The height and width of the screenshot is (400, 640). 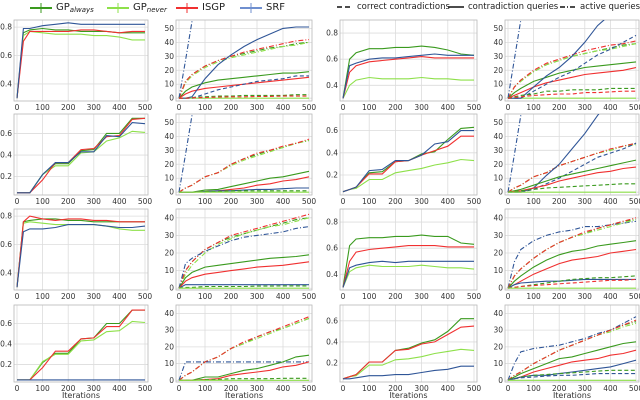 I want to click on y-tick-label: 0, so click(x=171, y=98).